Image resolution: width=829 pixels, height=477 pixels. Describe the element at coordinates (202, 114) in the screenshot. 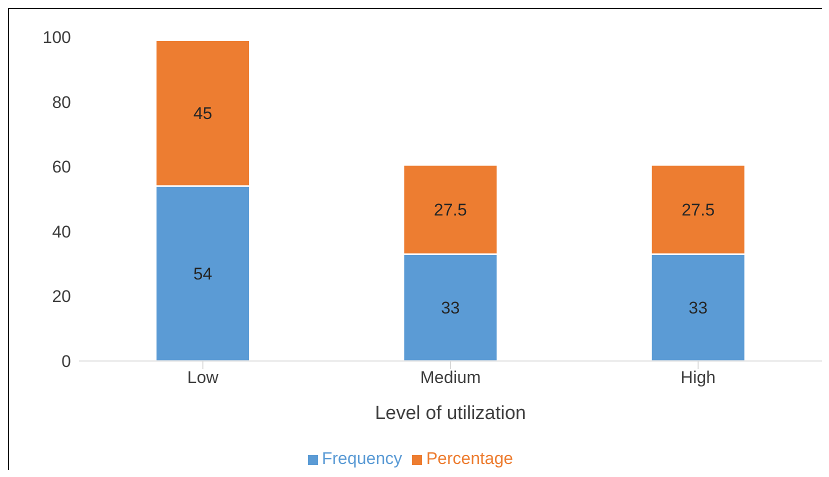

I see `data-label: 45` at that location.